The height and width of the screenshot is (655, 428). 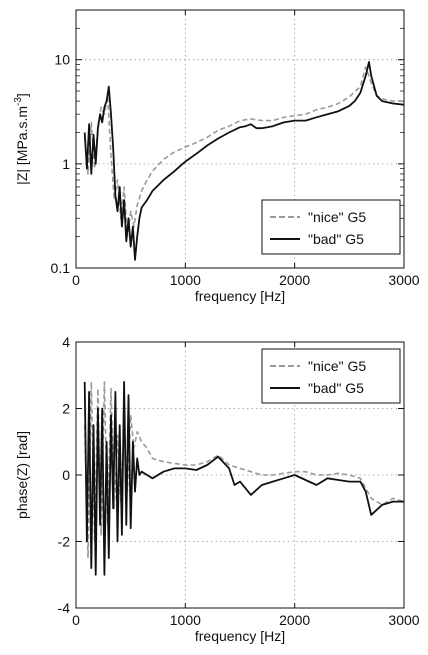 I want to click on y-tick-label: 2, so click(x=66, y=409).